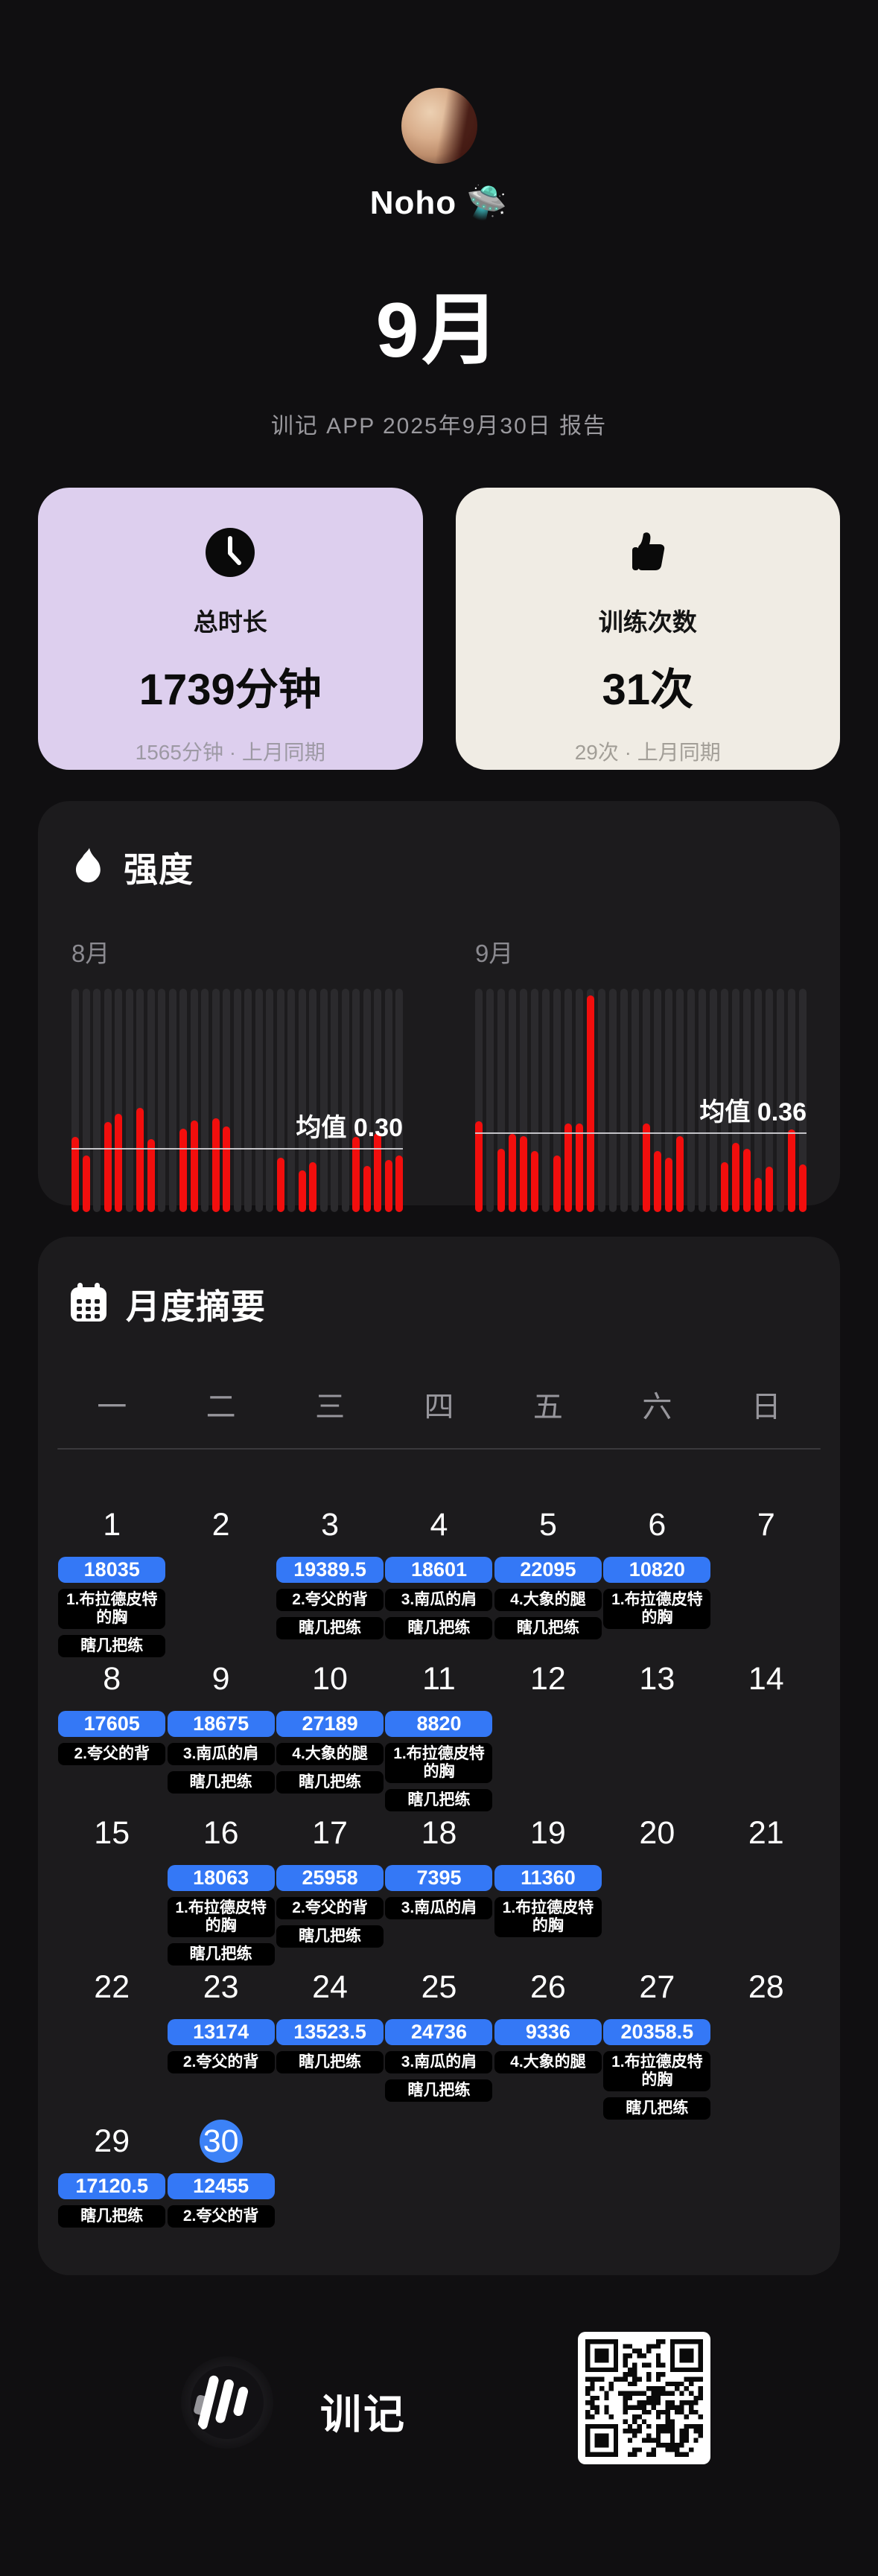 This screenshot has height=2576, width=878. Describe the element at coordinates (647, 629) in the screenshot. I see `session-count-card: 训练次数 31次 29次 · 上月同期` at that location.